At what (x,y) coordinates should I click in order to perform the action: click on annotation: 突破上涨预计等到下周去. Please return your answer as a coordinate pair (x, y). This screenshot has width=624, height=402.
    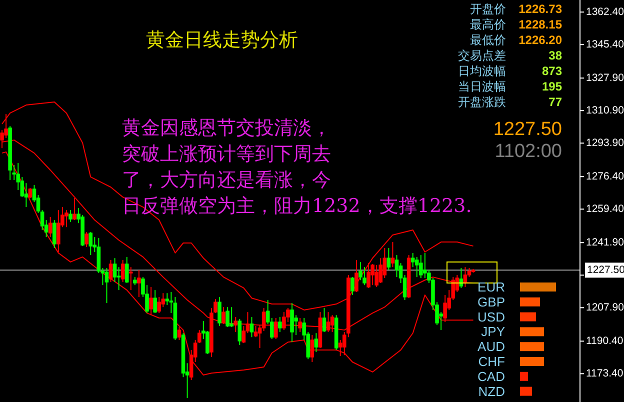
    Looking at the image, I should click on (226, 154).